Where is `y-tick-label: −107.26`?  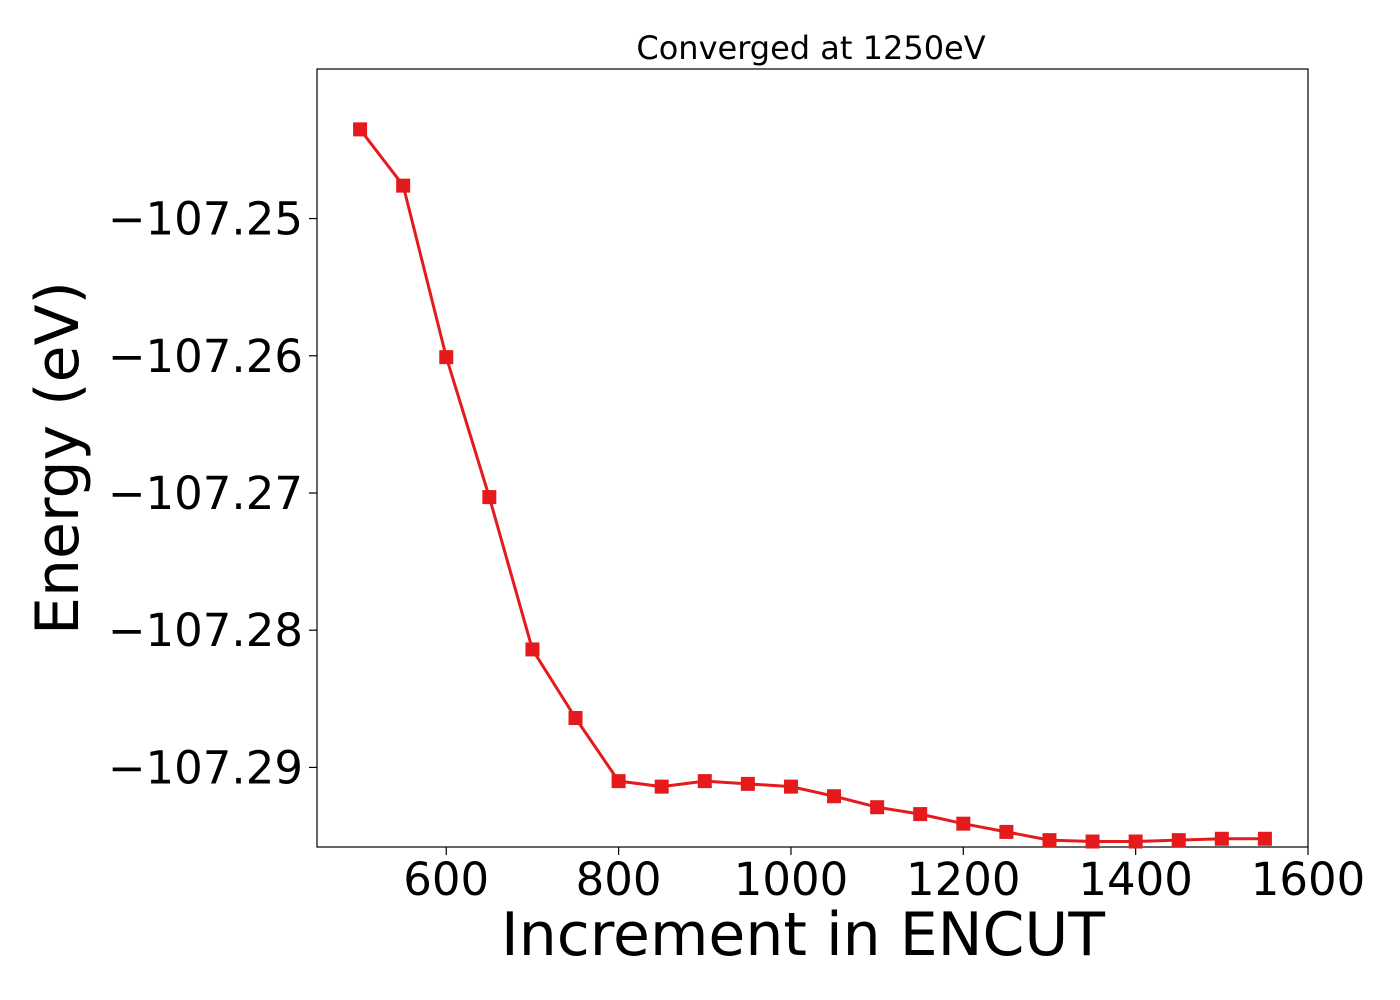 y-tick-label: −107.26 is located at coordinates (205, 356).